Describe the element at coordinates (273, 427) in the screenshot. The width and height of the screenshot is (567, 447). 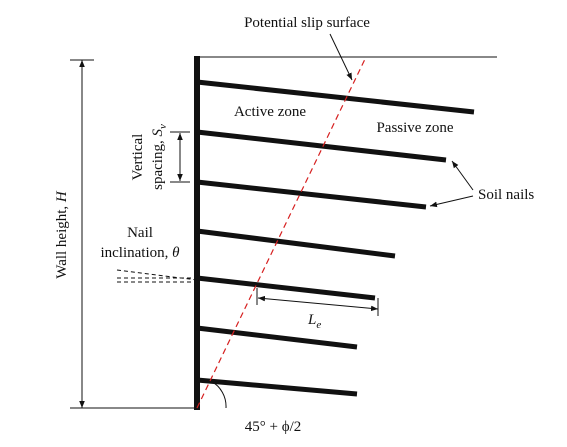
I see `angle-label: 45° + ϕ/2` at that location.